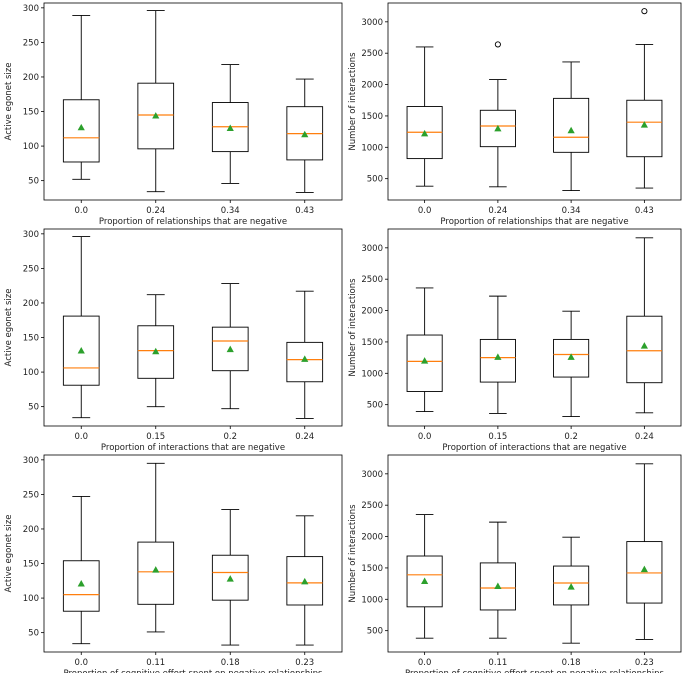 Image resolution: width=685 pixels, height=673 pixels. I want to click on y-tick-label: 500, so click(375, 632).